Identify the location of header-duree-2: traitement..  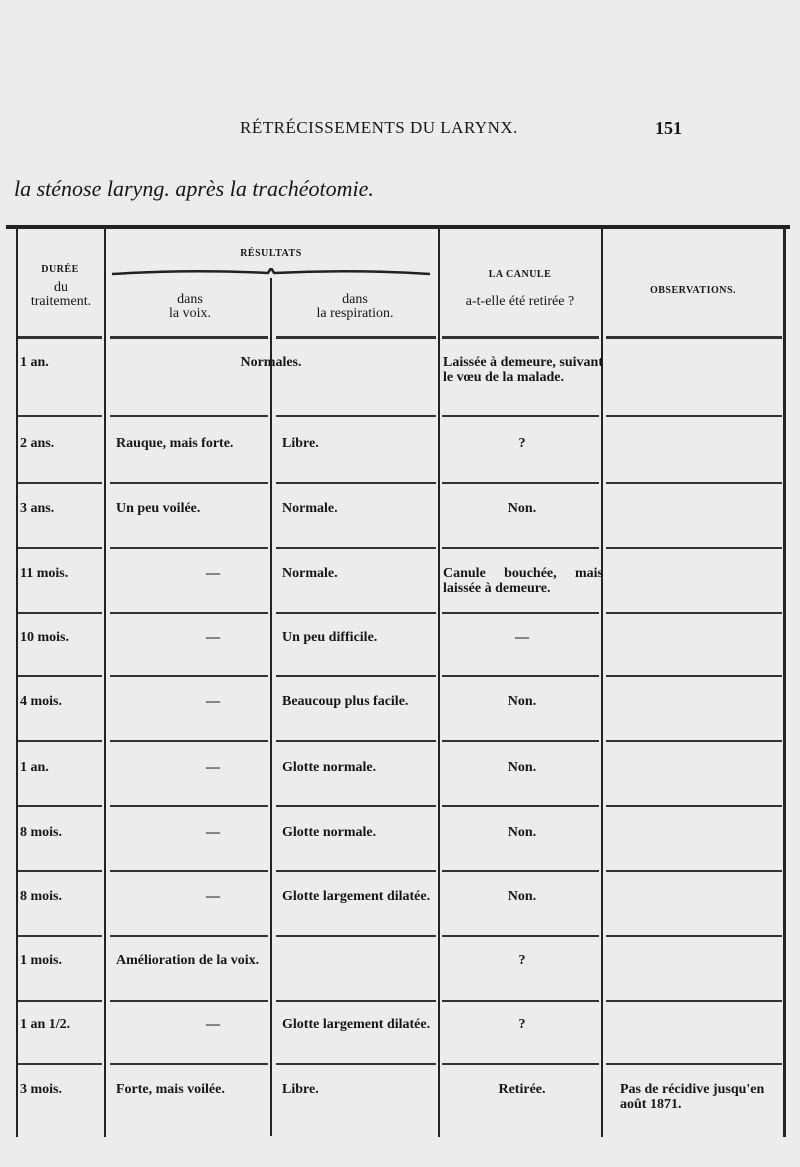
(61, 301).